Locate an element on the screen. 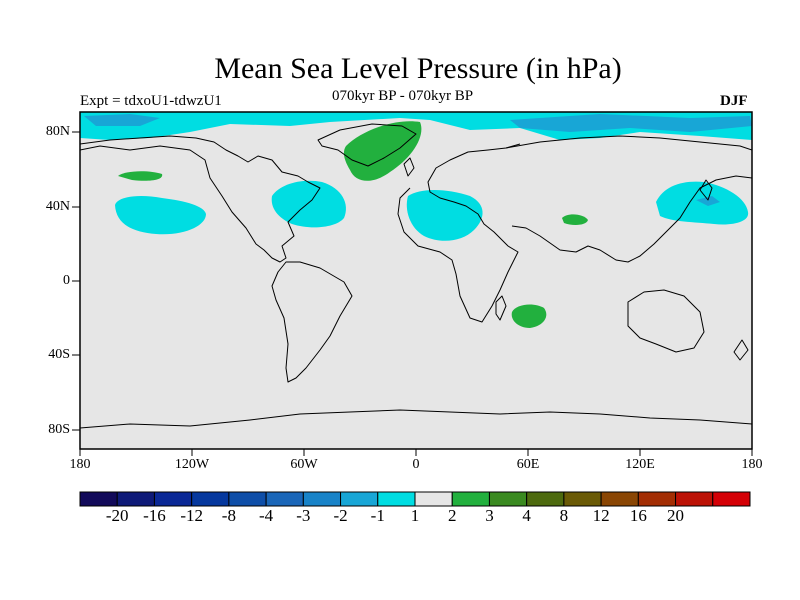 This screenshot has width=800, height=600. colorbar-label: -1 is located at coordinates (377, 515).